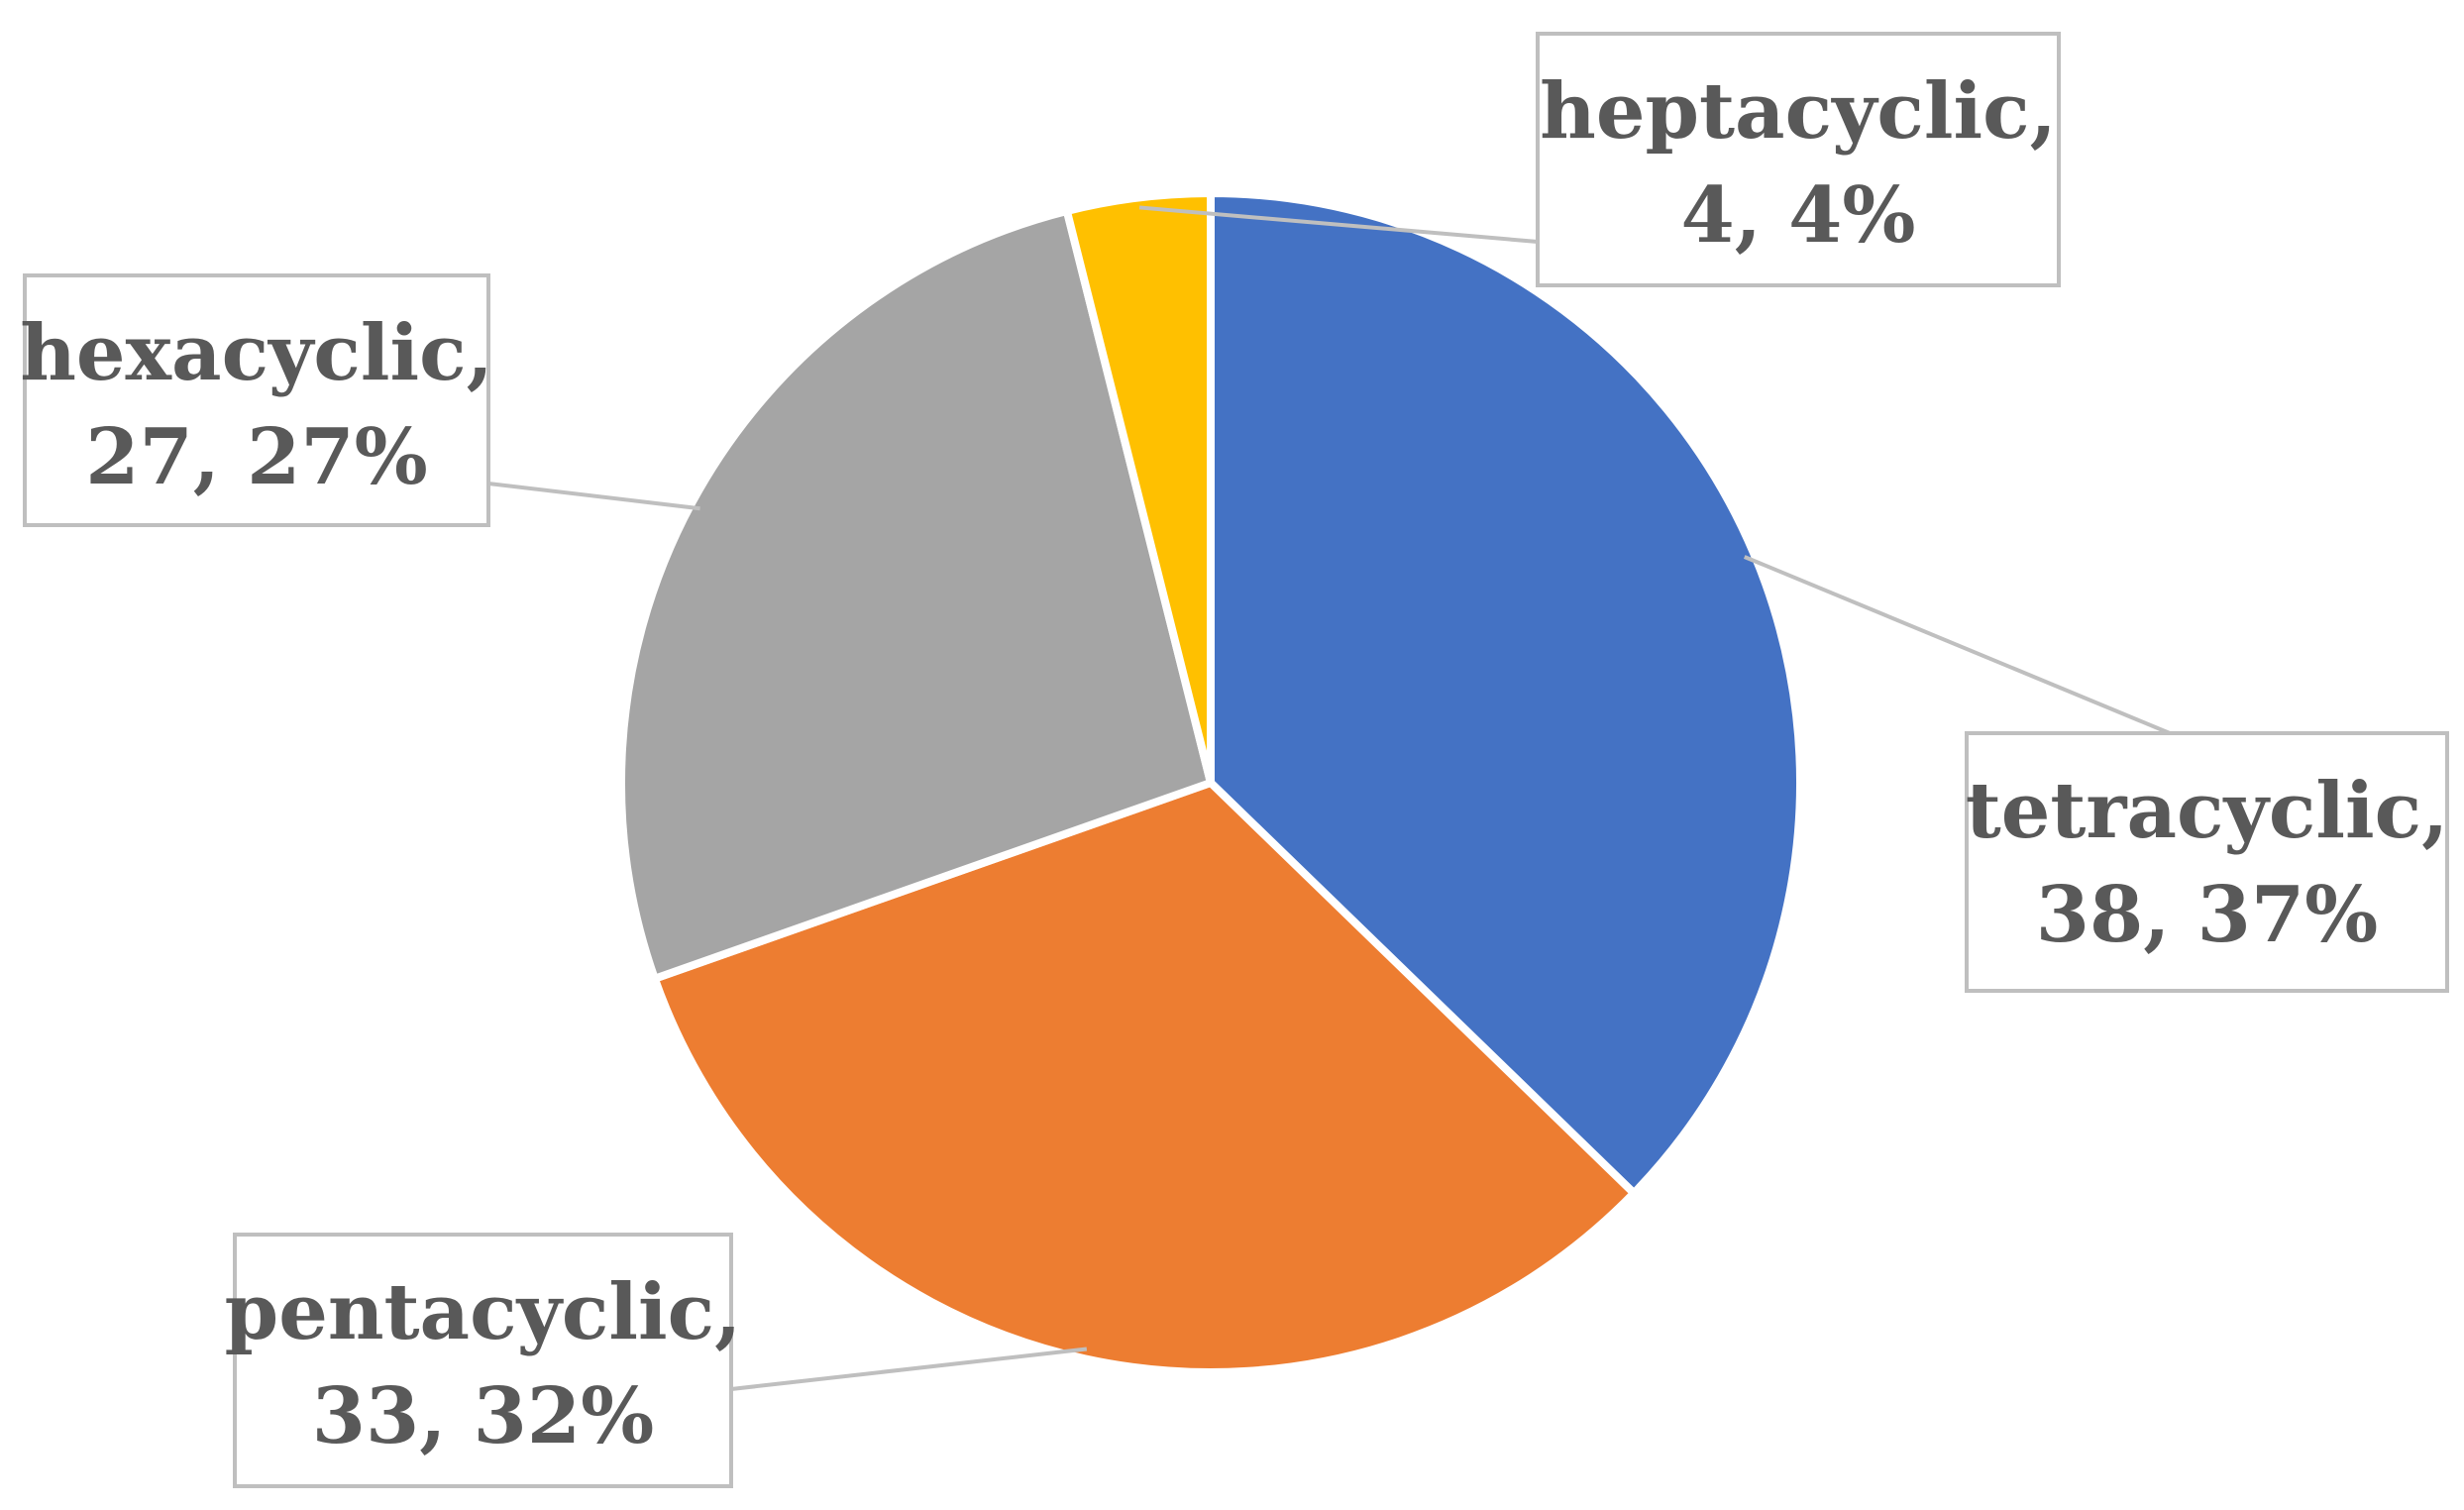  What do you see at coordinates (256, 400) in the screenshot?
I see `label-box-hexacyclic` at bounding box center [256, 400].